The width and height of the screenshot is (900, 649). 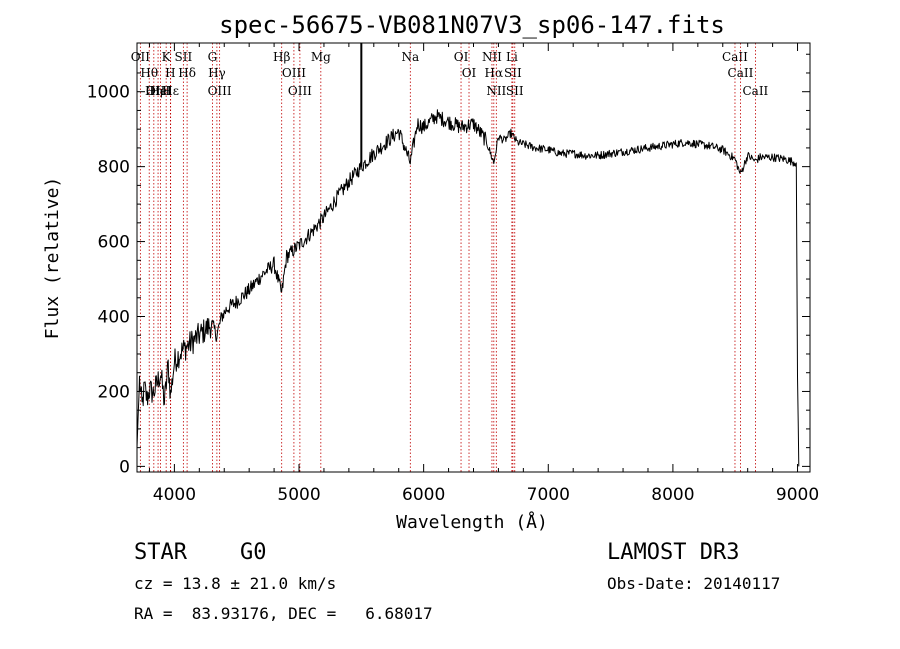 What do you see at coordinates (253, 552) in the screenshot?
I see `spectral-class: G0` at bounding box center [253, 552].